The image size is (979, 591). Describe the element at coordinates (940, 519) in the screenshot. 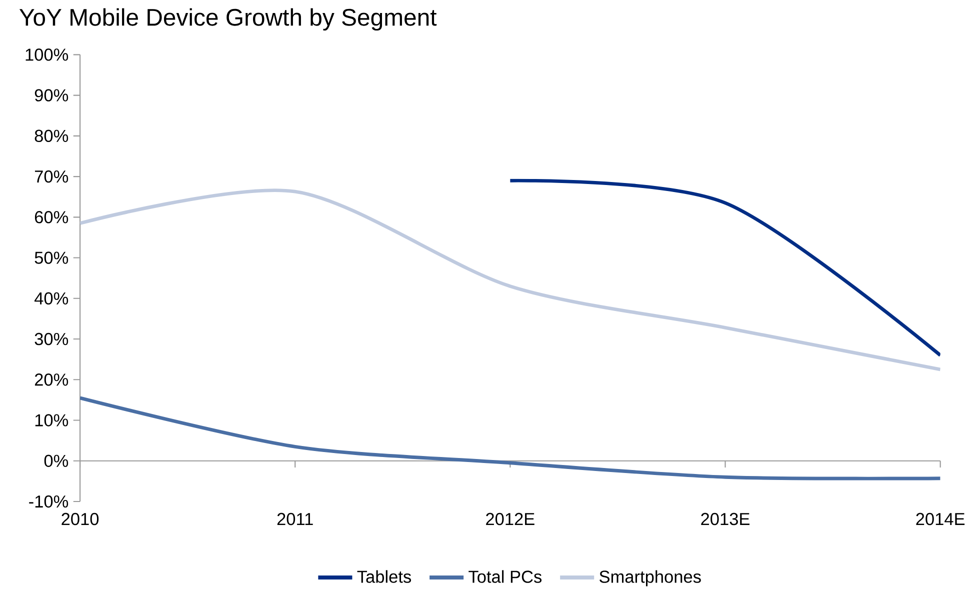

I see `x-tick-label: 2014E` at that location.